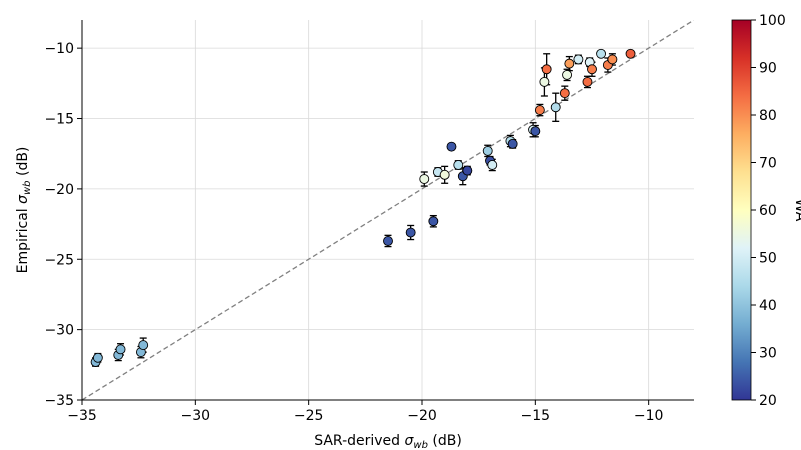  I want to click on y-tick-label: −10, so click(59, 49).